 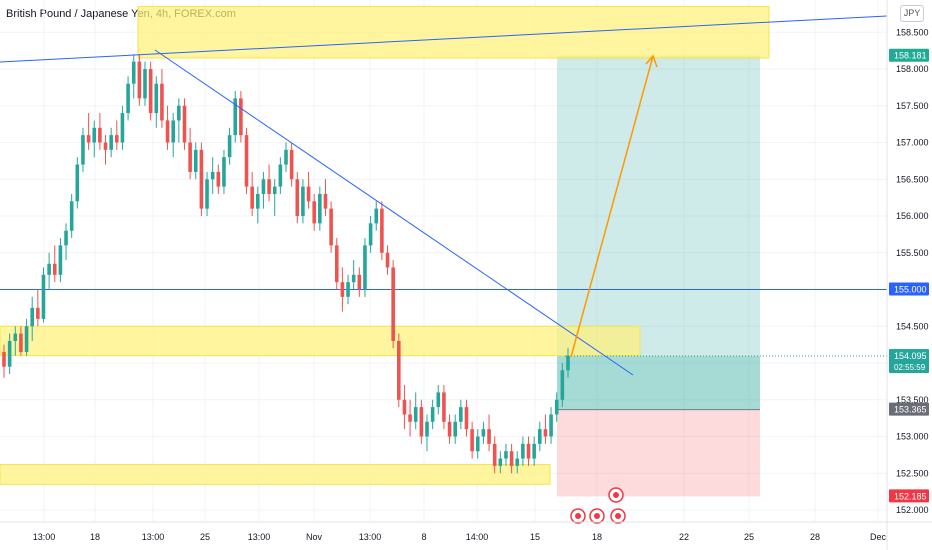 What do you see at coordinates (910, 367) in the screenshot?
I see `countdown-label: 02:55:59` at bounding box center [910, 367].